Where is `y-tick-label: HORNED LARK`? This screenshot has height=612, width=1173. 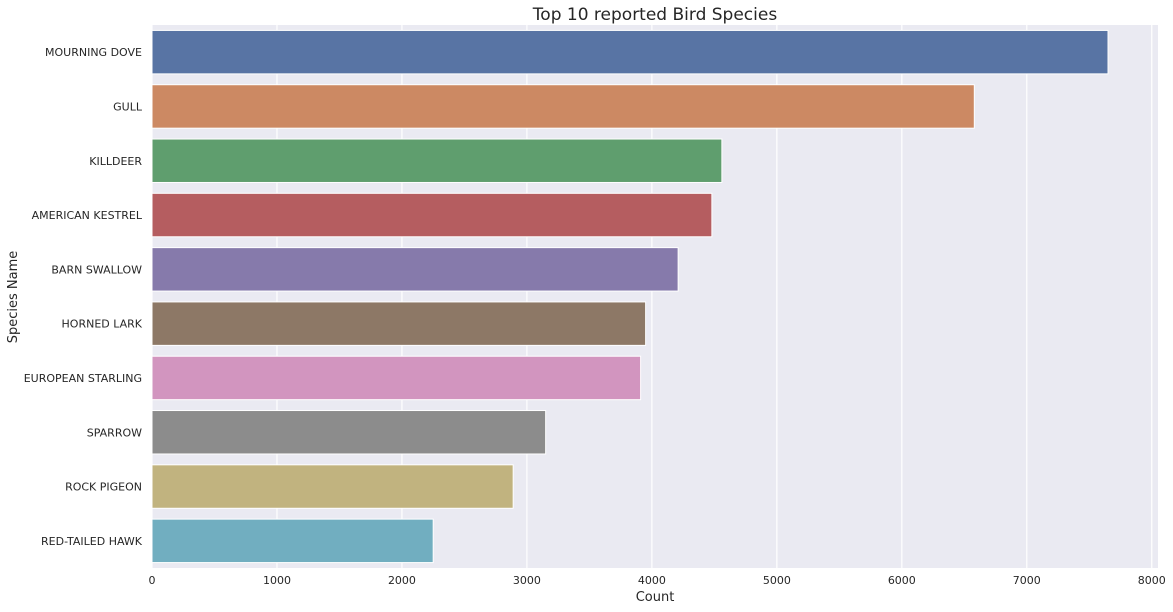
y-tick-label: HORNED LARK is located at coordinates (102, 324).